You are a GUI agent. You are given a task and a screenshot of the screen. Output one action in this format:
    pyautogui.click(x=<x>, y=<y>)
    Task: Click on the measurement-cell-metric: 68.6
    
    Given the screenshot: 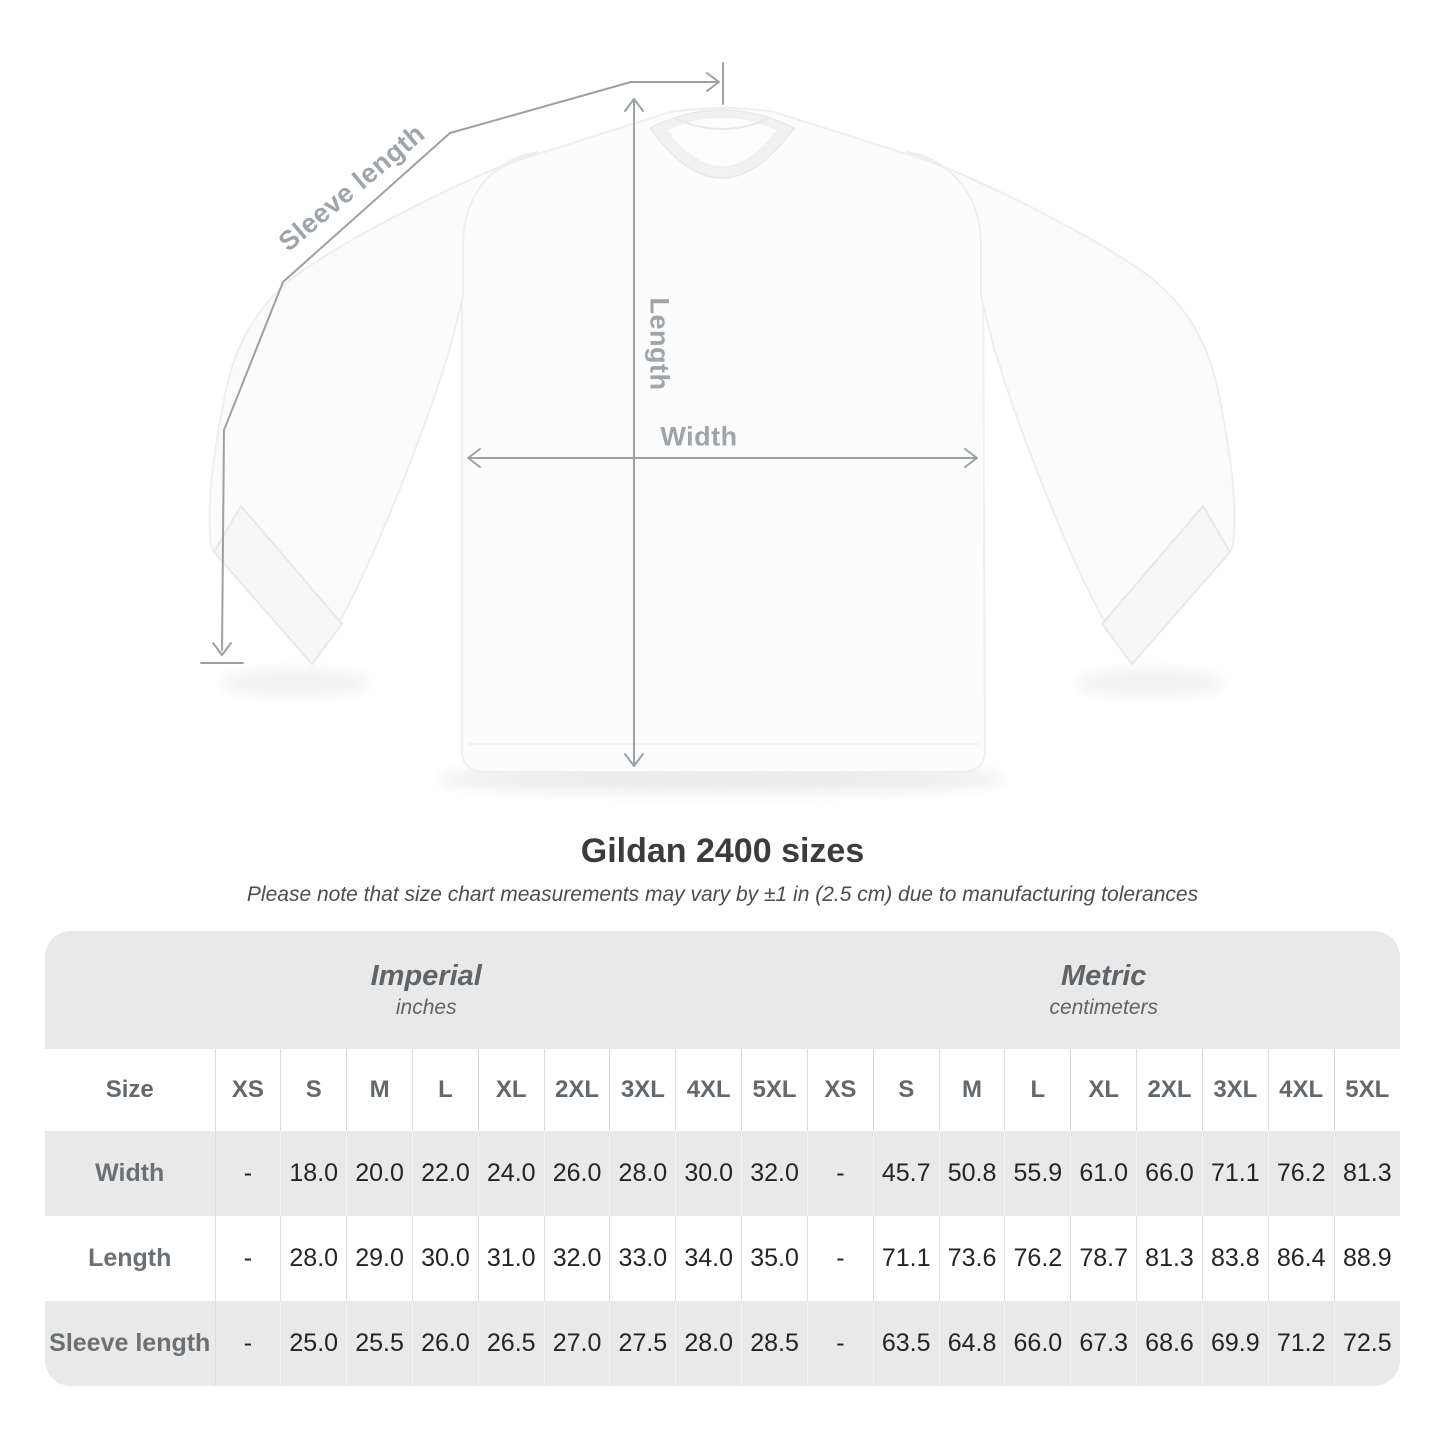 What is the action you would take?
    pyautogui.click(x=1169, y=1343)
    